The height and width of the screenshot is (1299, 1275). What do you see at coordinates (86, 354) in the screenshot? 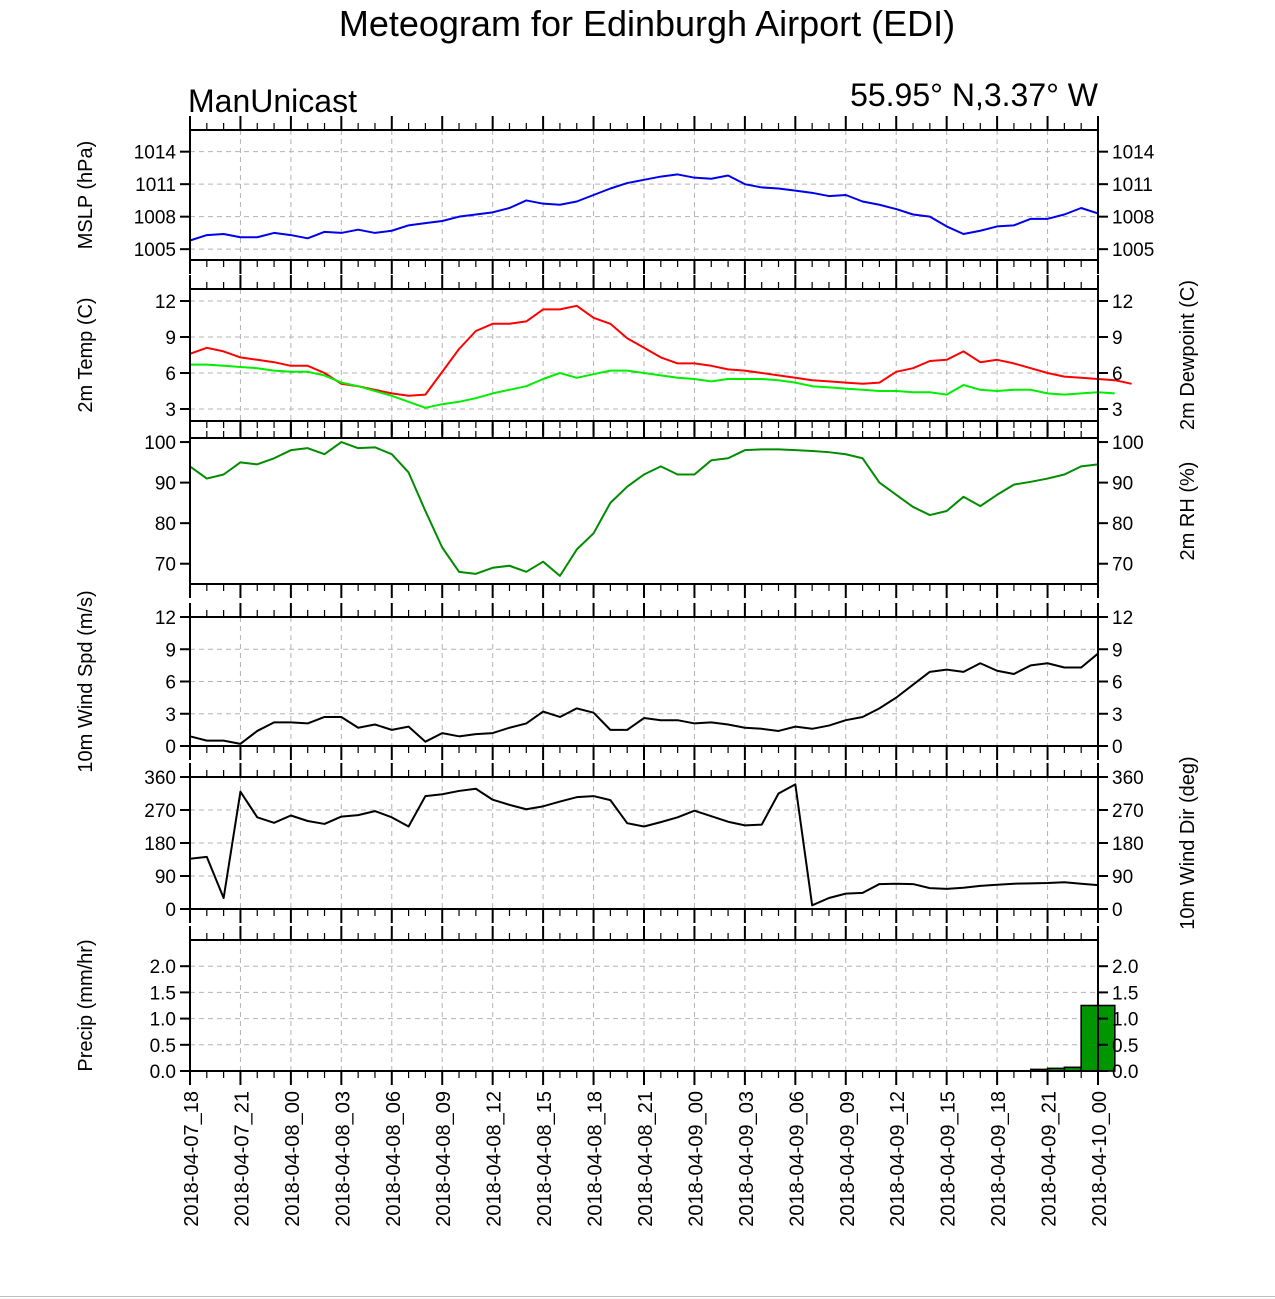
I see `y-axis-label-left: 2m Temp (C)` at bounding box center [86, 354].